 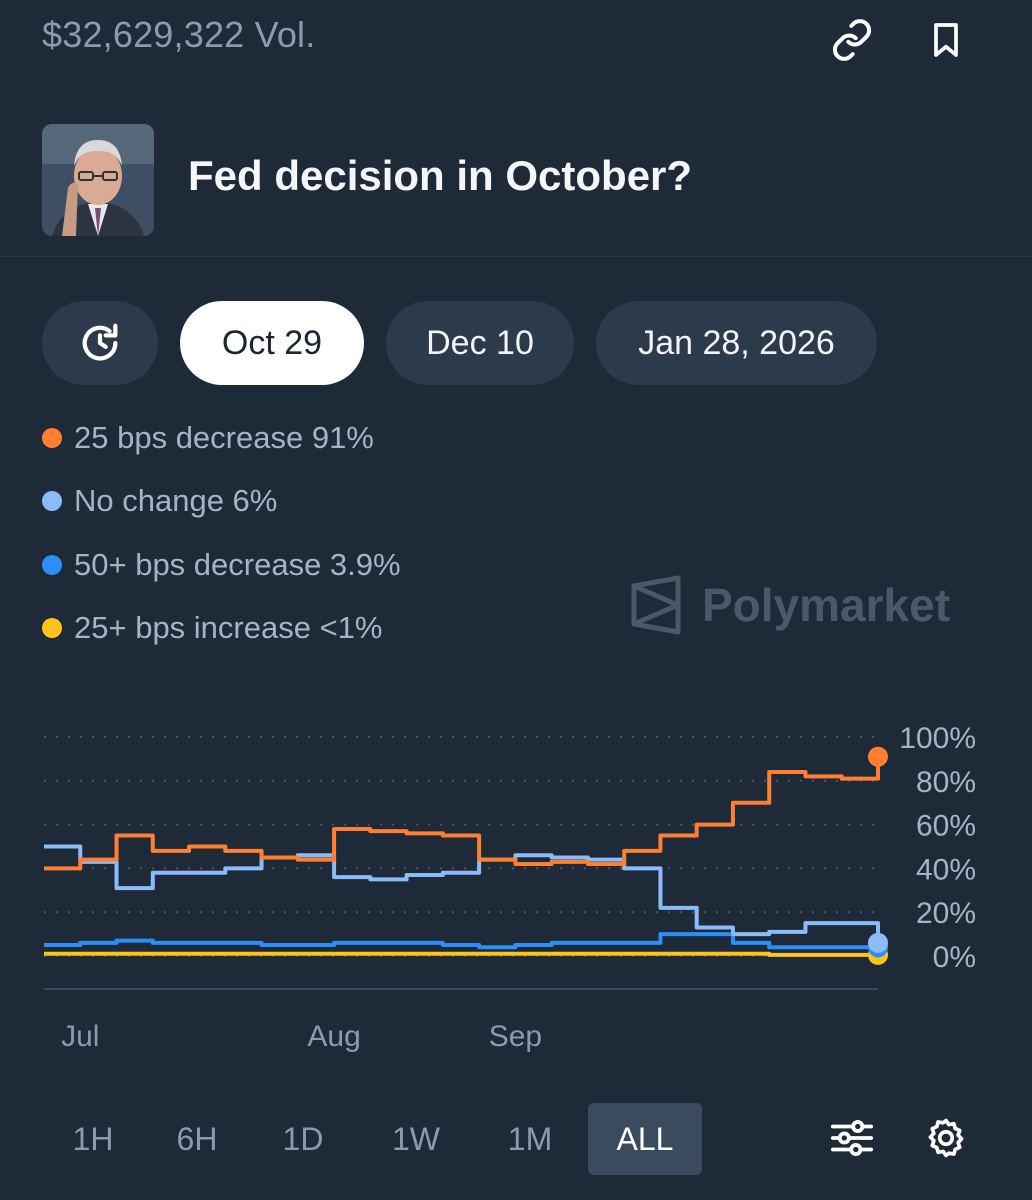 I want to click on range-1m-button: 1M, so click(x=530, y=1138).